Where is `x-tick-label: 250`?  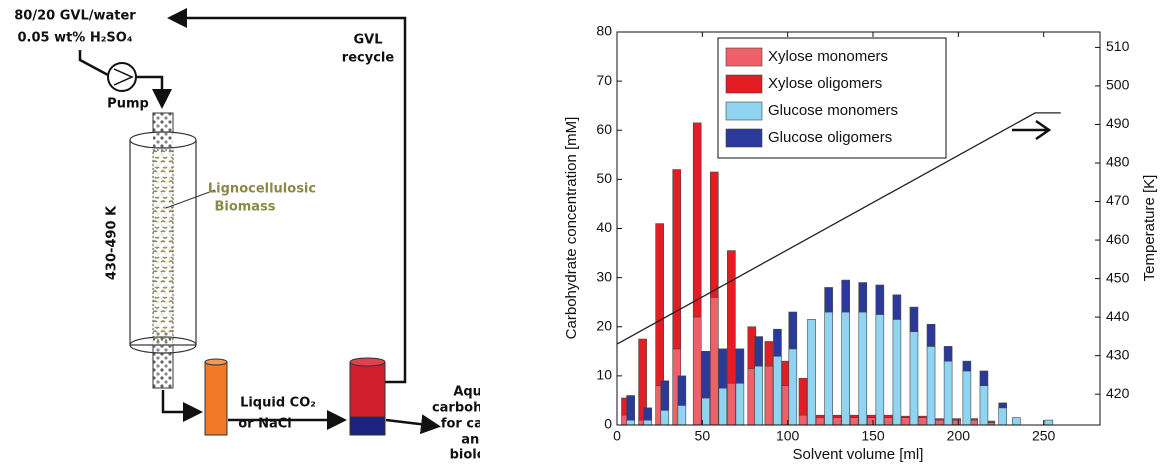
x-tick-label: 250 is located at coordinates (1044, 436).